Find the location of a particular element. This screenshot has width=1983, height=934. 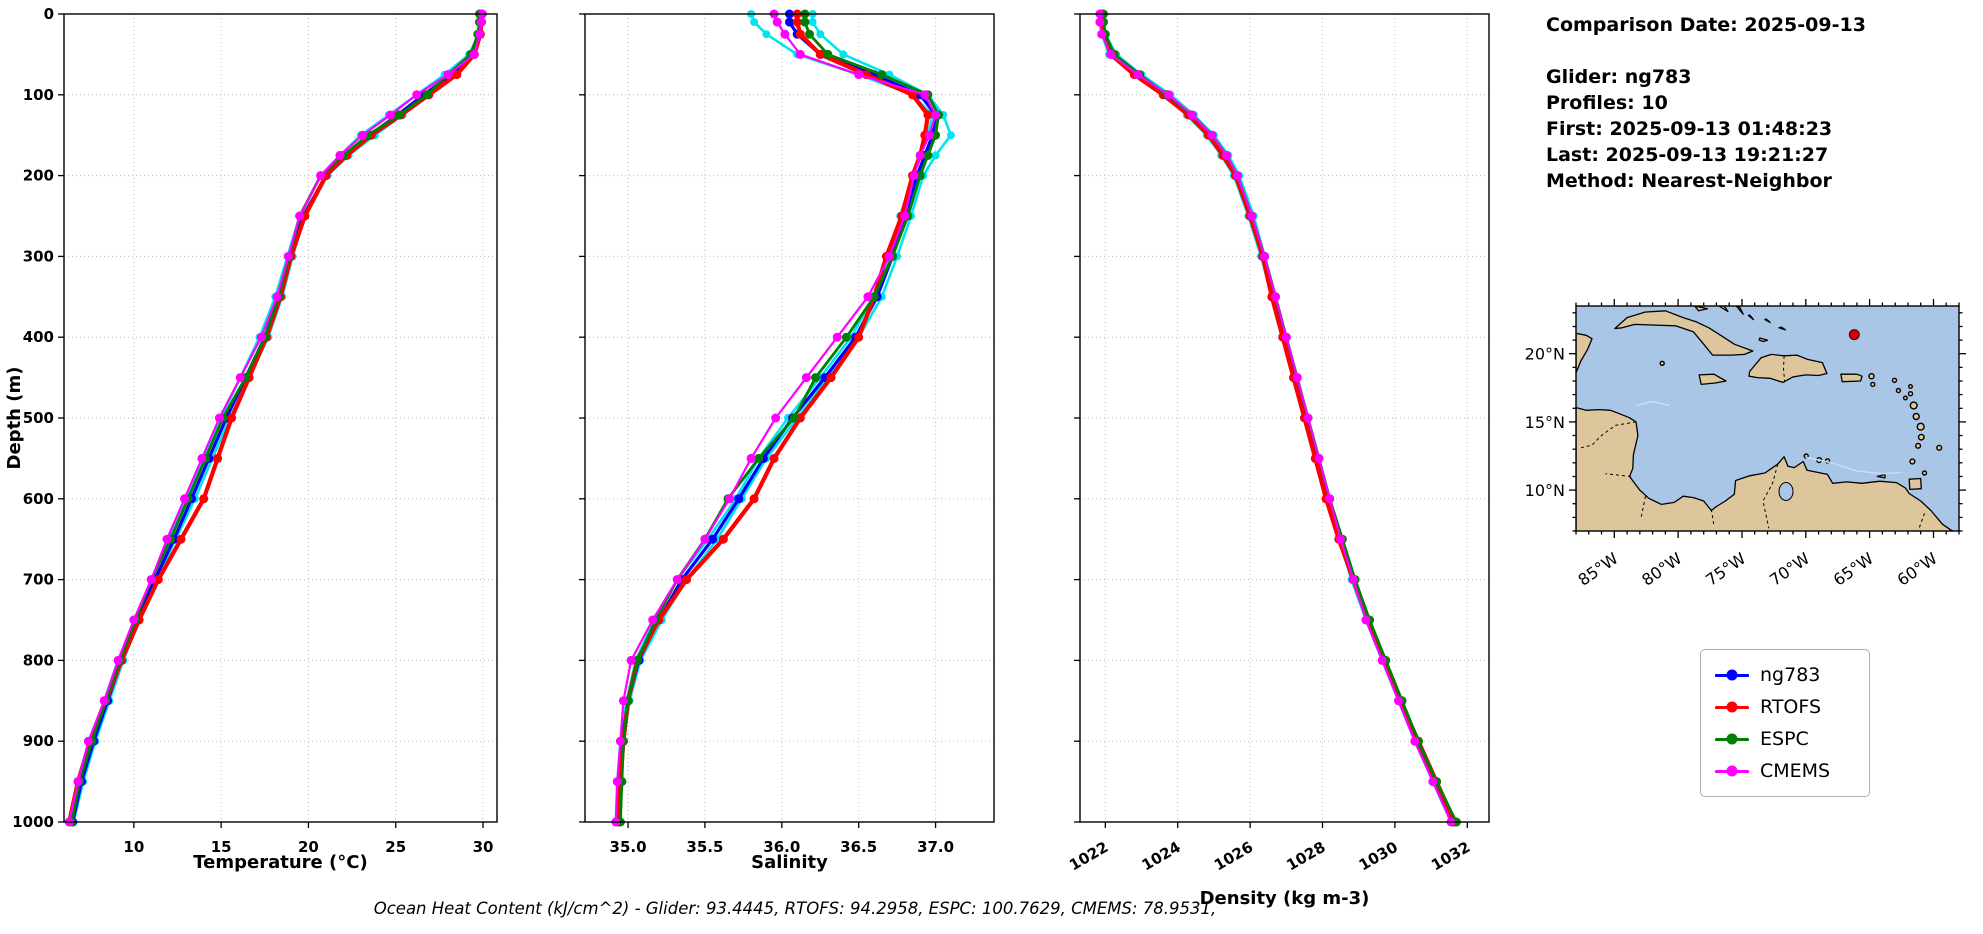

temperature-y-axis: 0 100 200 300 400 500 600 700 800 900 1000 is located at coordinates (38, 418).